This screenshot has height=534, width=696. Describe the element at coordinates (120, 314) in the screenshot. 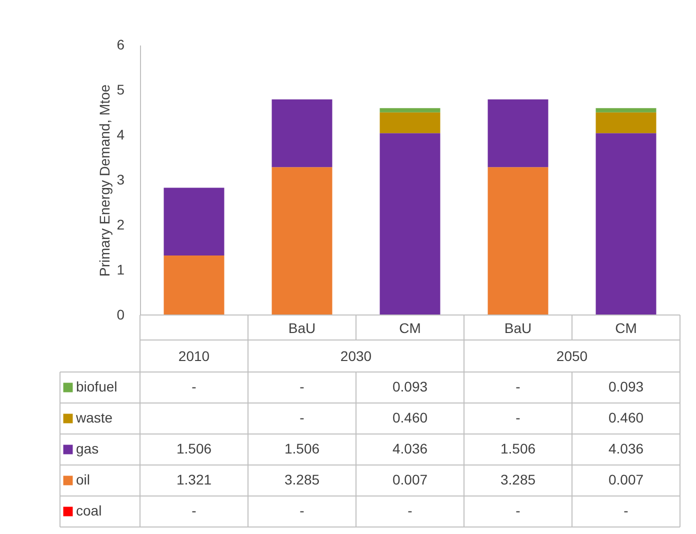

I see `y-tick-label: 0` at that location.